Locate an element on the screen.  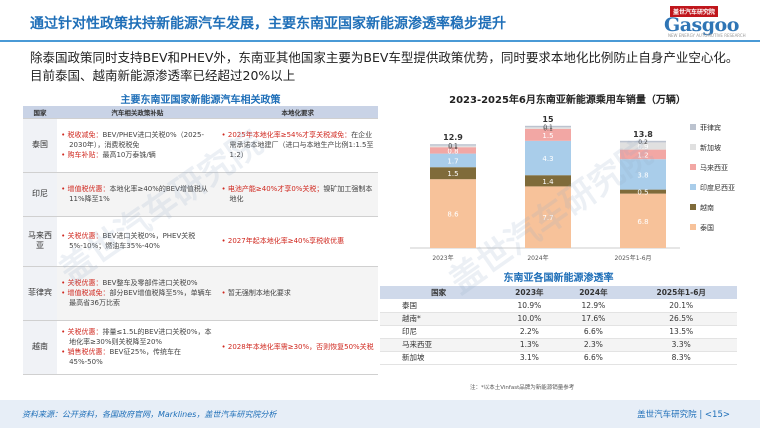
bar-total-label: 12.9 is located at coordinates (453, 137).